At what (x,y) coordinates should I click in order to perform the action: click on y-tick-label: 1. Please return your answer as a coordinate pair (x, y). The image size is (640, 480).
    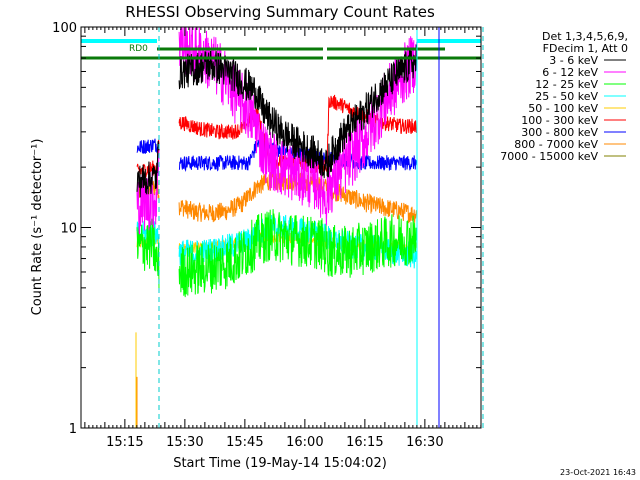
    Looking at the image, I should click on (73, 429).